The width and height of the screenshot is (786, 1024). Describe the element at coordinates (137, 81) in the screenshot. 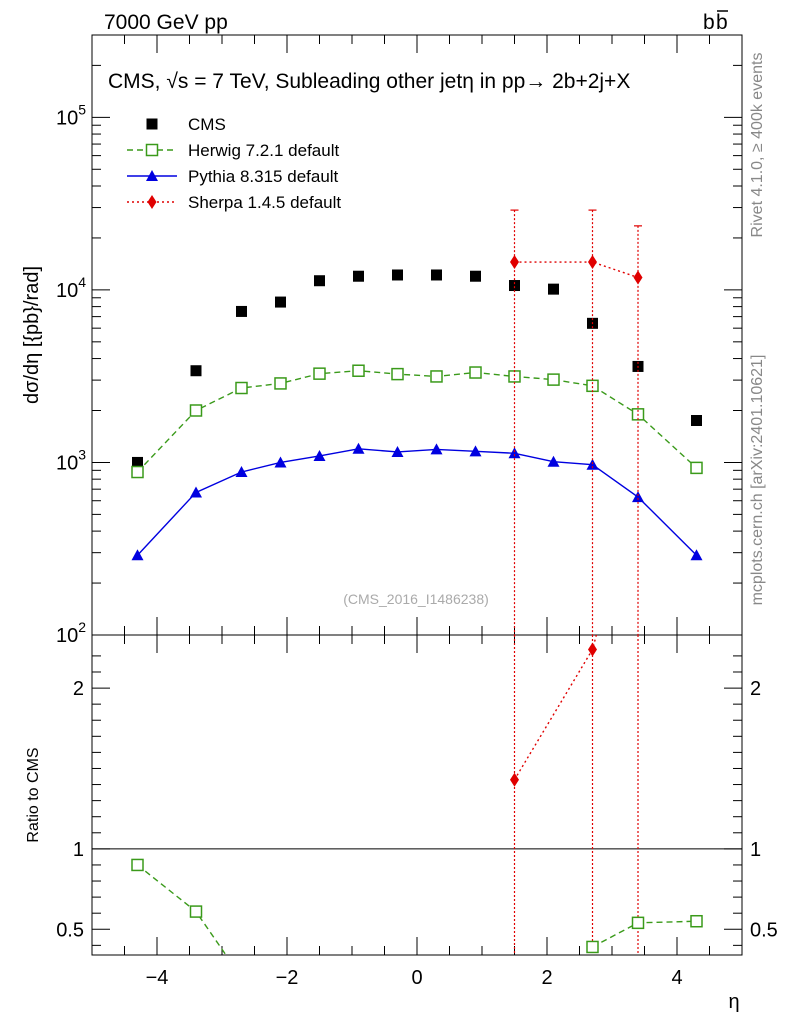

I see `title-prefix: CMS,` at that location.